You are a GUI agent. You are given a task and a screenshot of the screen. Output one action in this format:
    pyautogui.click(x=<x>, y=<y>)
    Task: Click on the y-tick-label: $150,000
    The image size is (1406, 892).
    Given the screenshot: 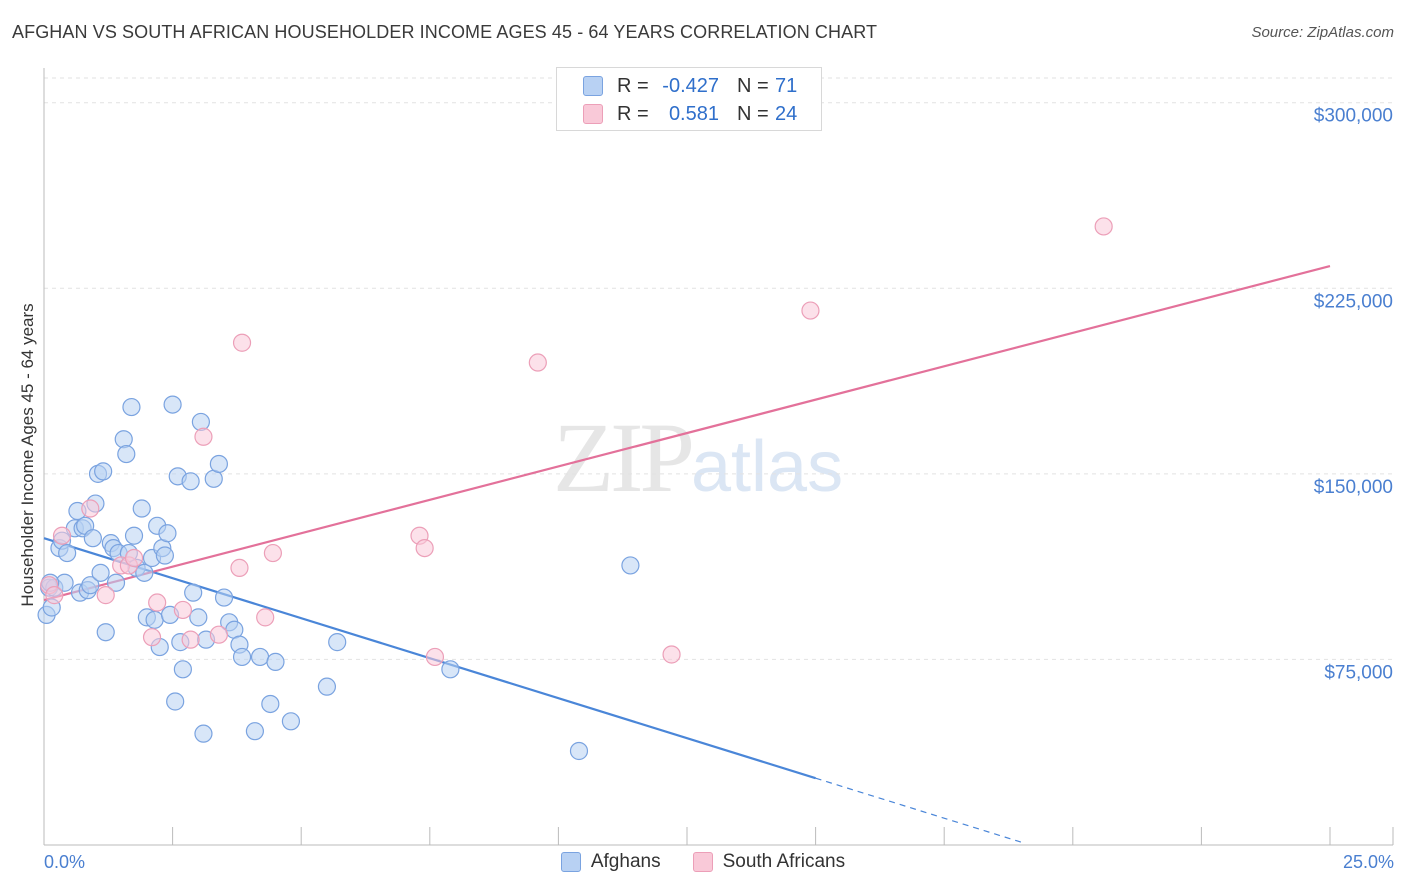 What is the action you would take?
    pyautogui.click(x=1353, y=487)
    